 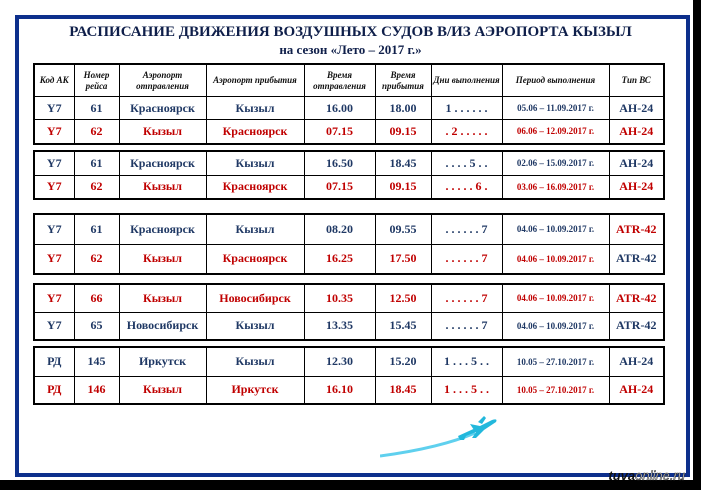 I want to click on airplane-icon, so click(x=438, y=437).